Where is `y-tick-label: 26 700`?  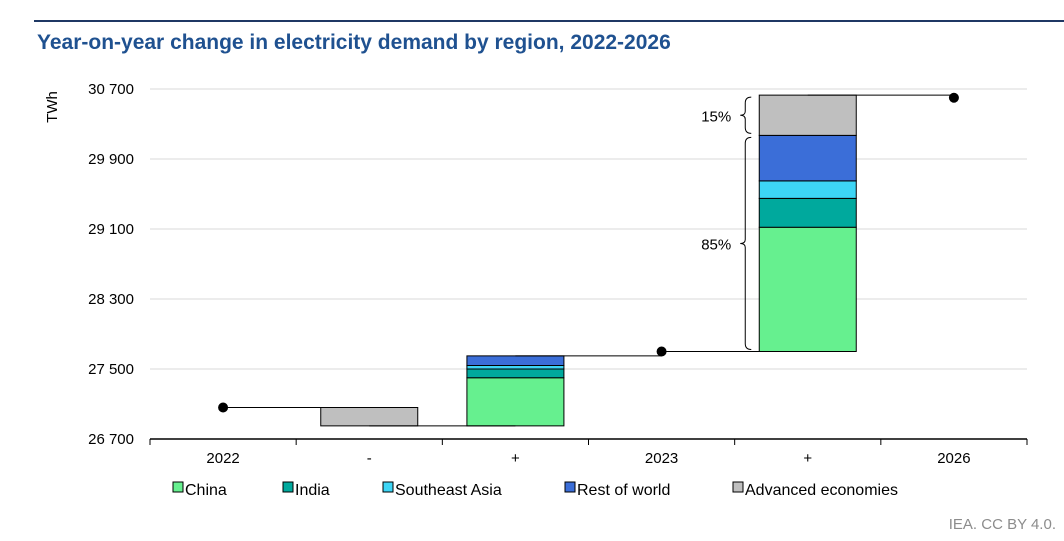 y-tick-label: 26 700 is located at coordinates (111, 439).